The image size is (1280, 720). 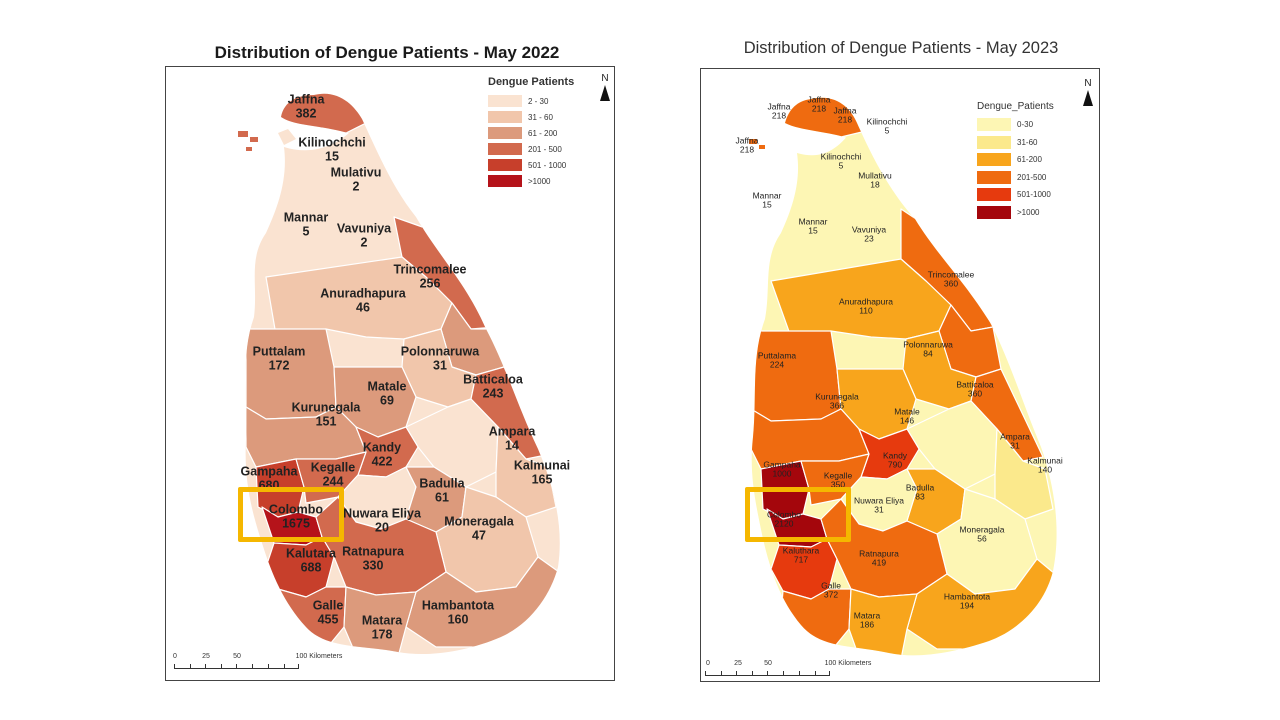 What do you see at coordinates (328, 619) in the screenshot?
I see `district-value: 455` at bounding box center [328, 619].